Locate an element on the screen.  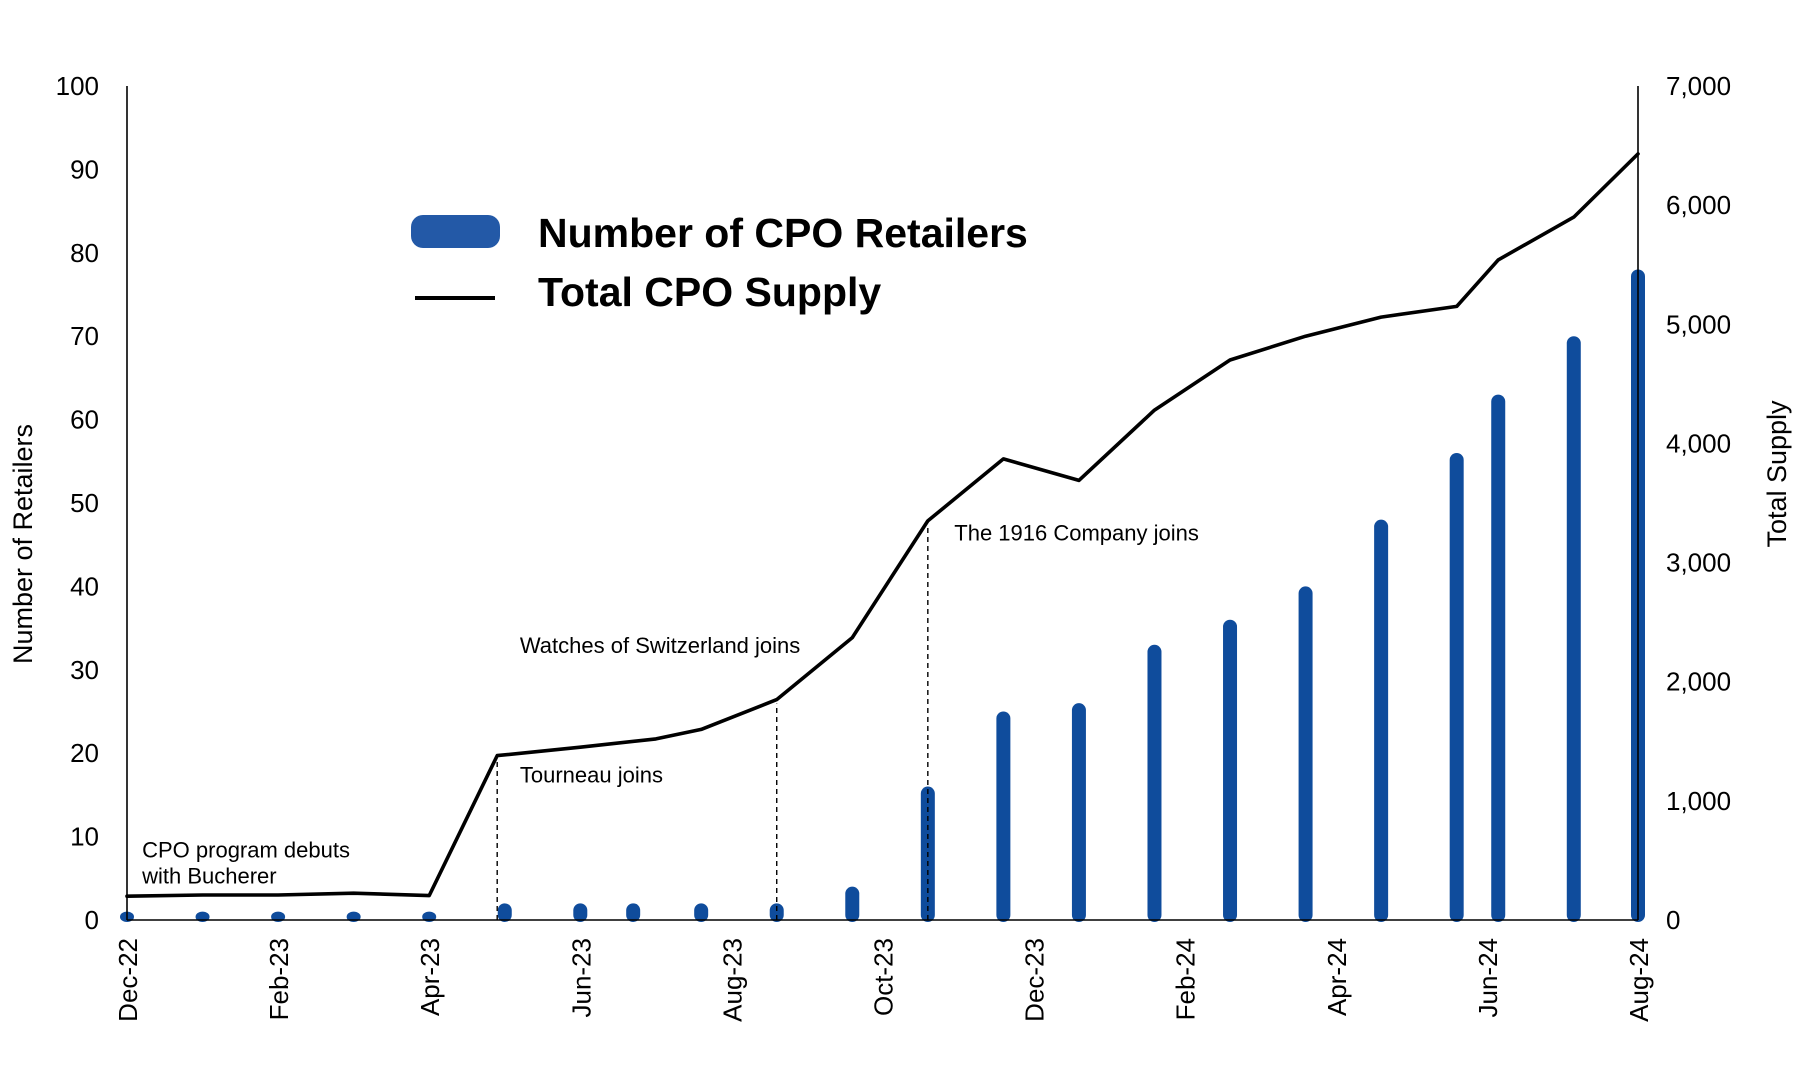
x-tick-label-8: Apr-24 is located at coordinates (1337, 977).